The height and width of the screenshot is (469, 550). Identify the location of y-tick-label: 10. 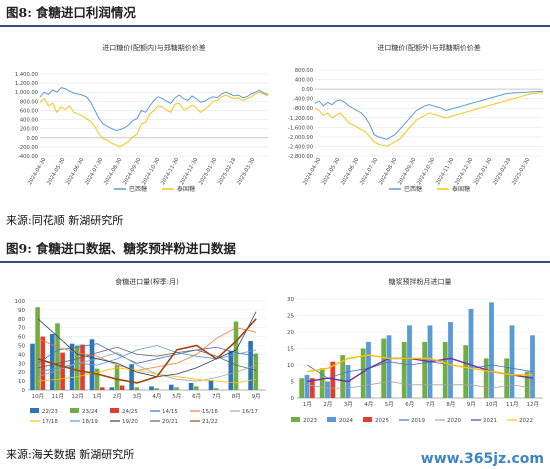
(290, 366).